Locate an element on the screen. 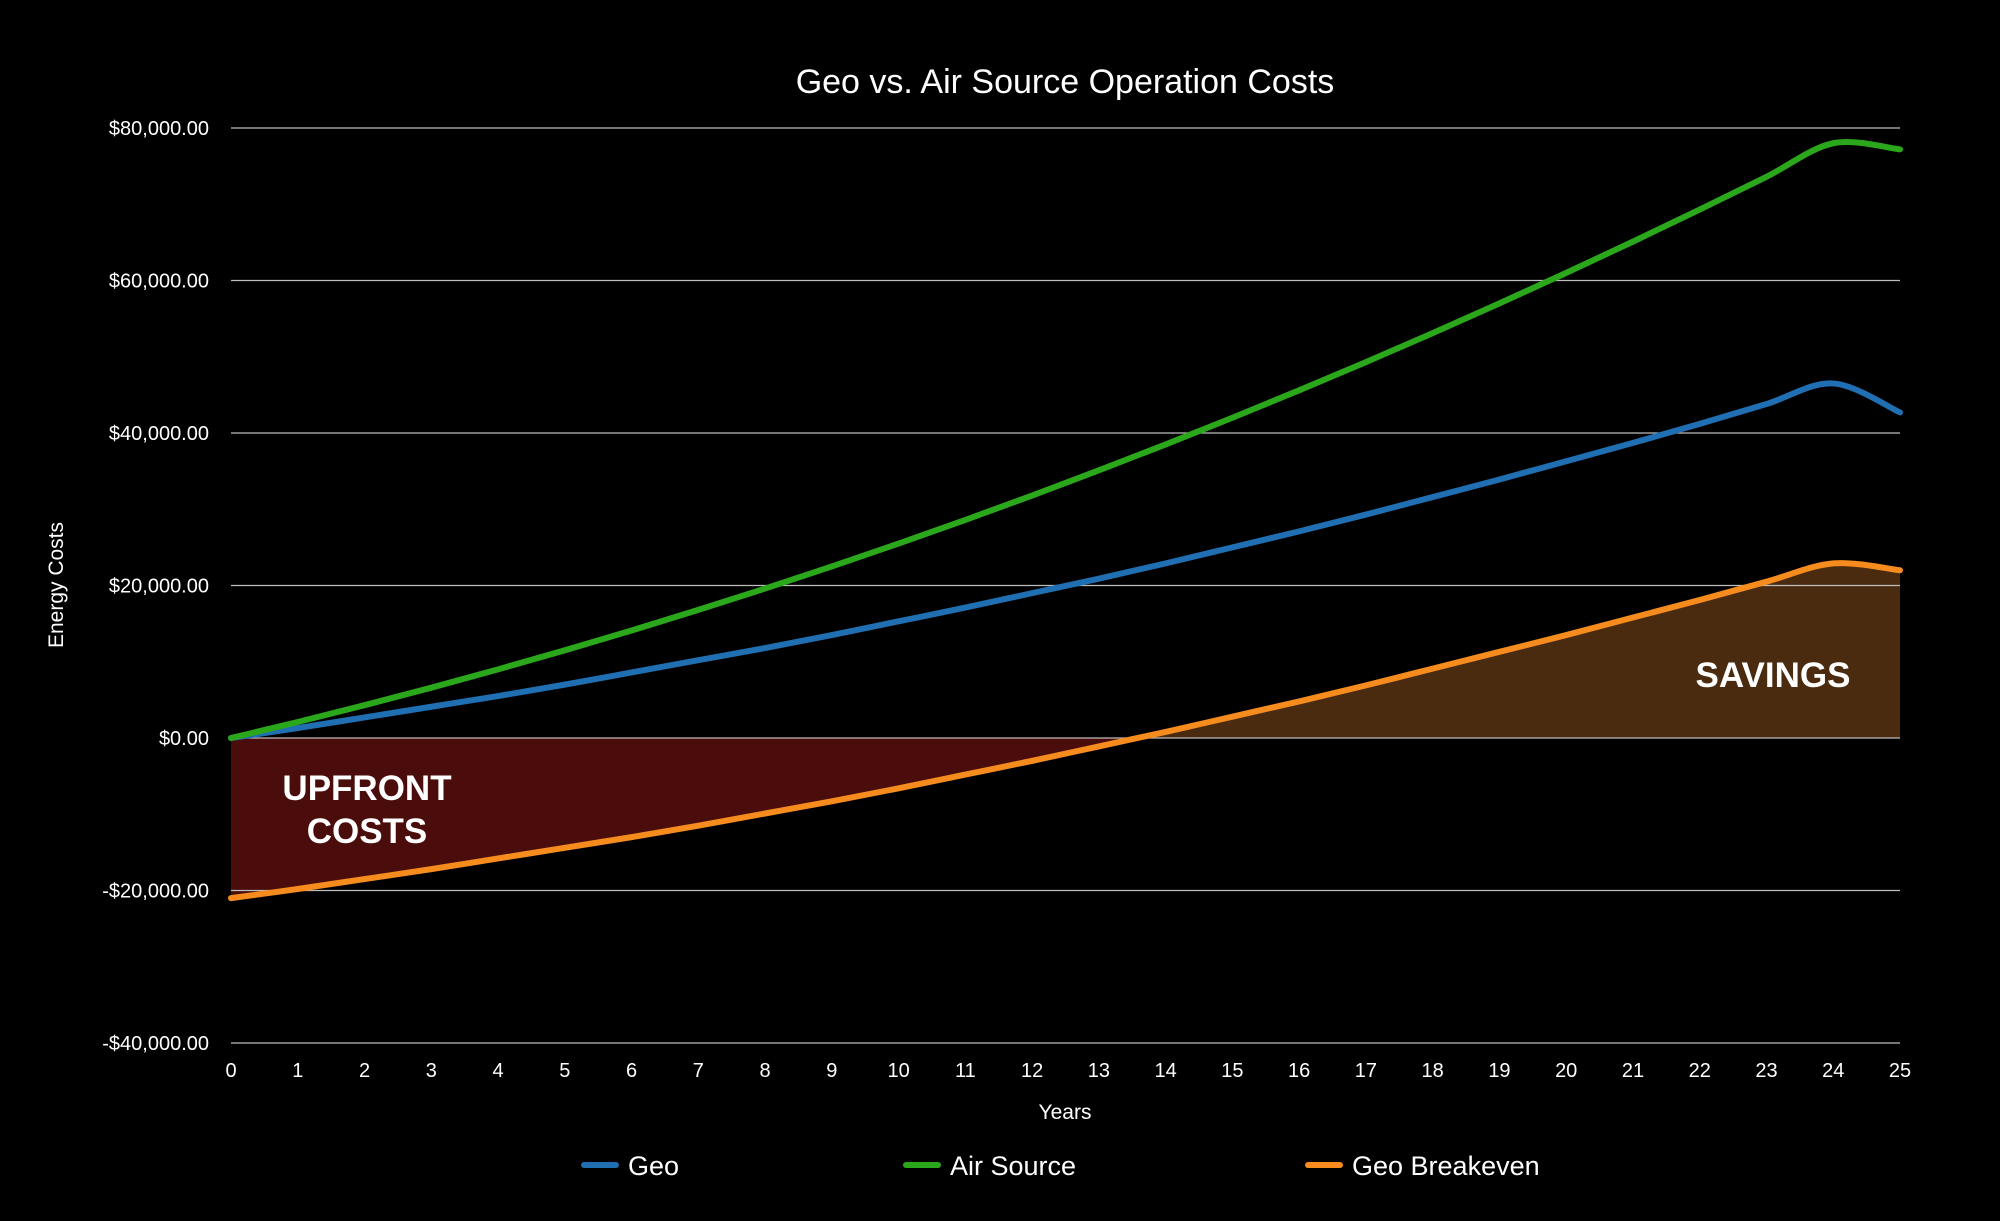 The image size is (2000, 1221). upfront-costs-label-line2: COSTS is located at coordinates (367, 831).